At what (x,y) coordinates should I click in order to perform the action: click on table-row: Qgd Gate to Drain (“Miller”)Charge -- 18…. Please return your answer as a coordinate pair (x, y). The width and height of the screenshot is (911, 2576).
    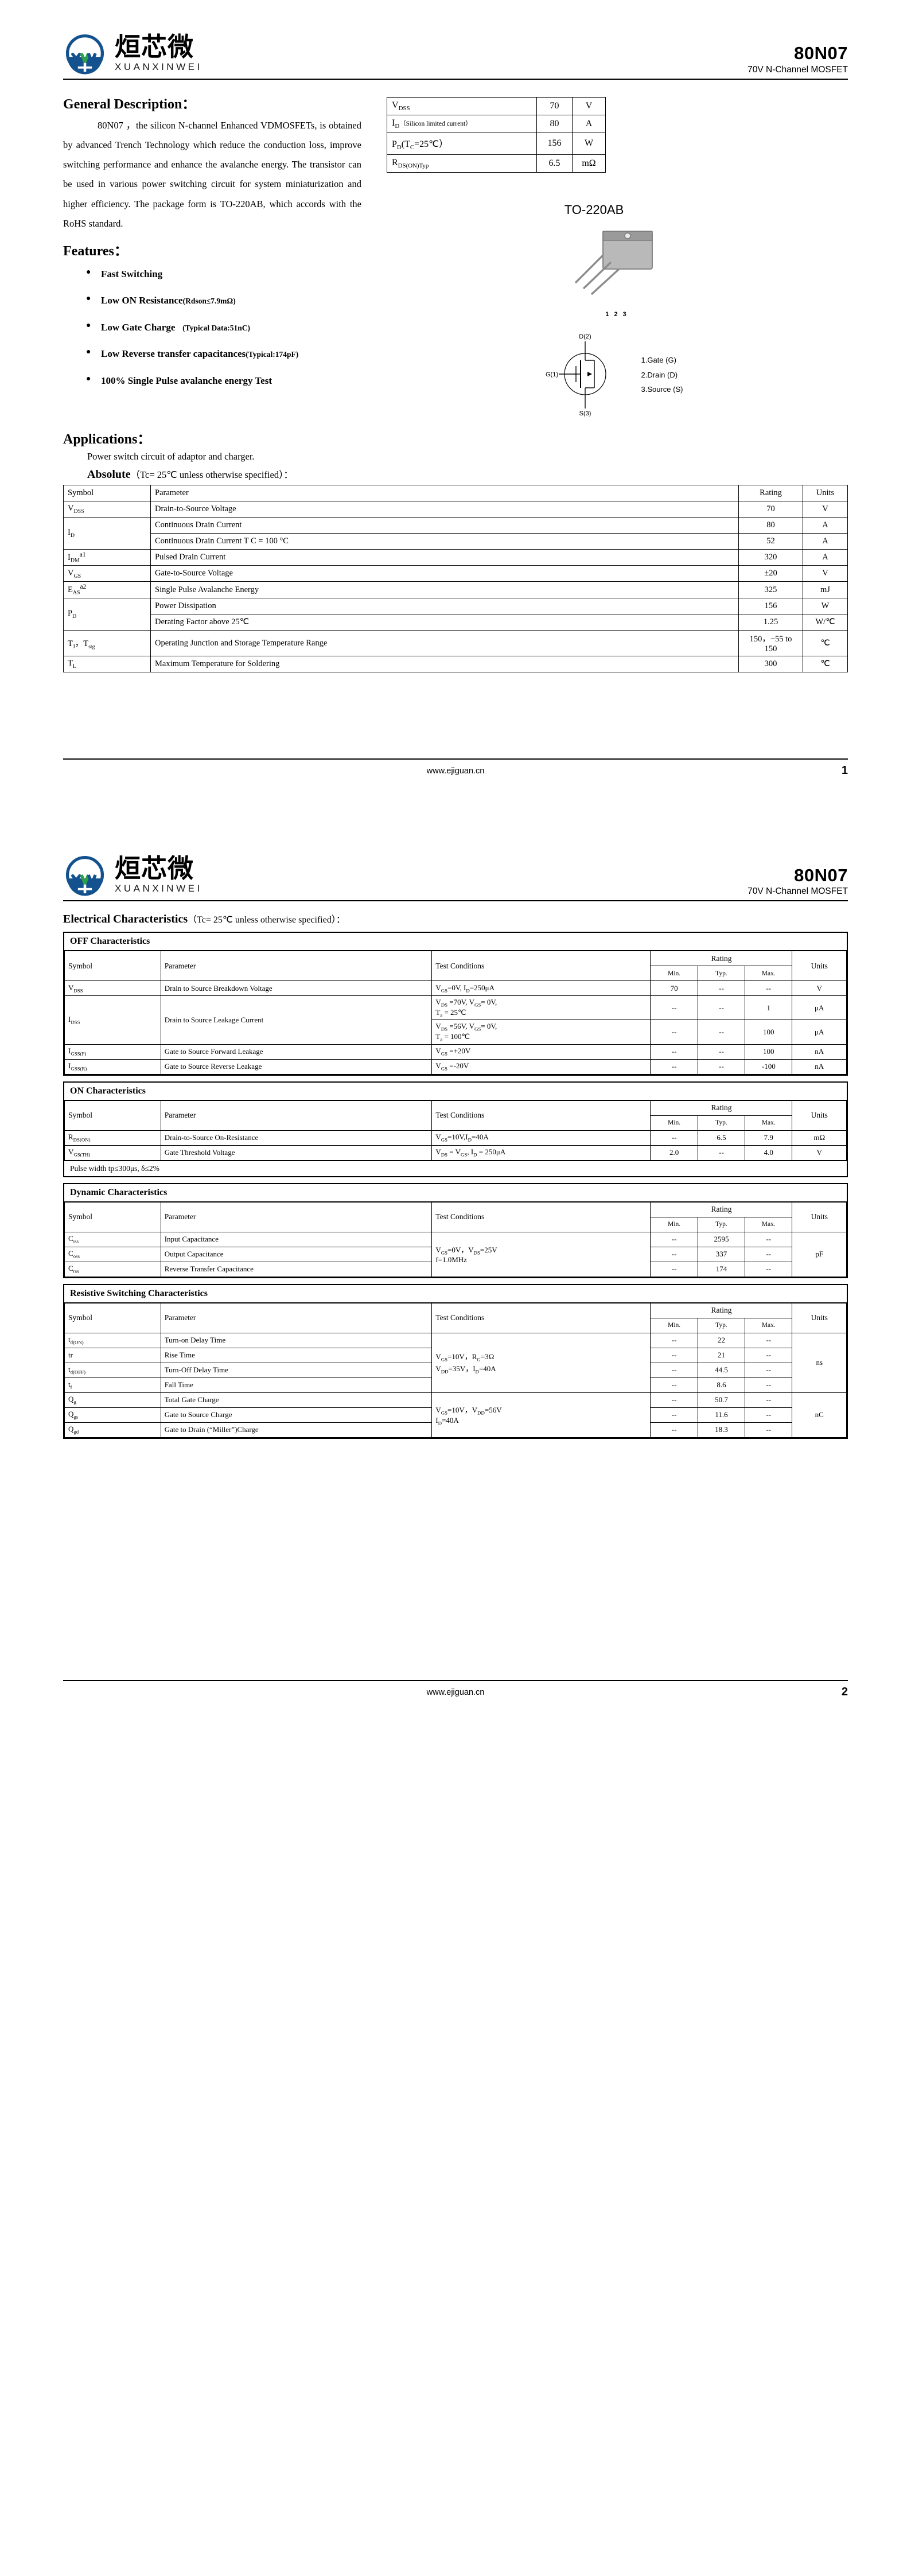
    Looking at the image, I should click on (455, 1430).